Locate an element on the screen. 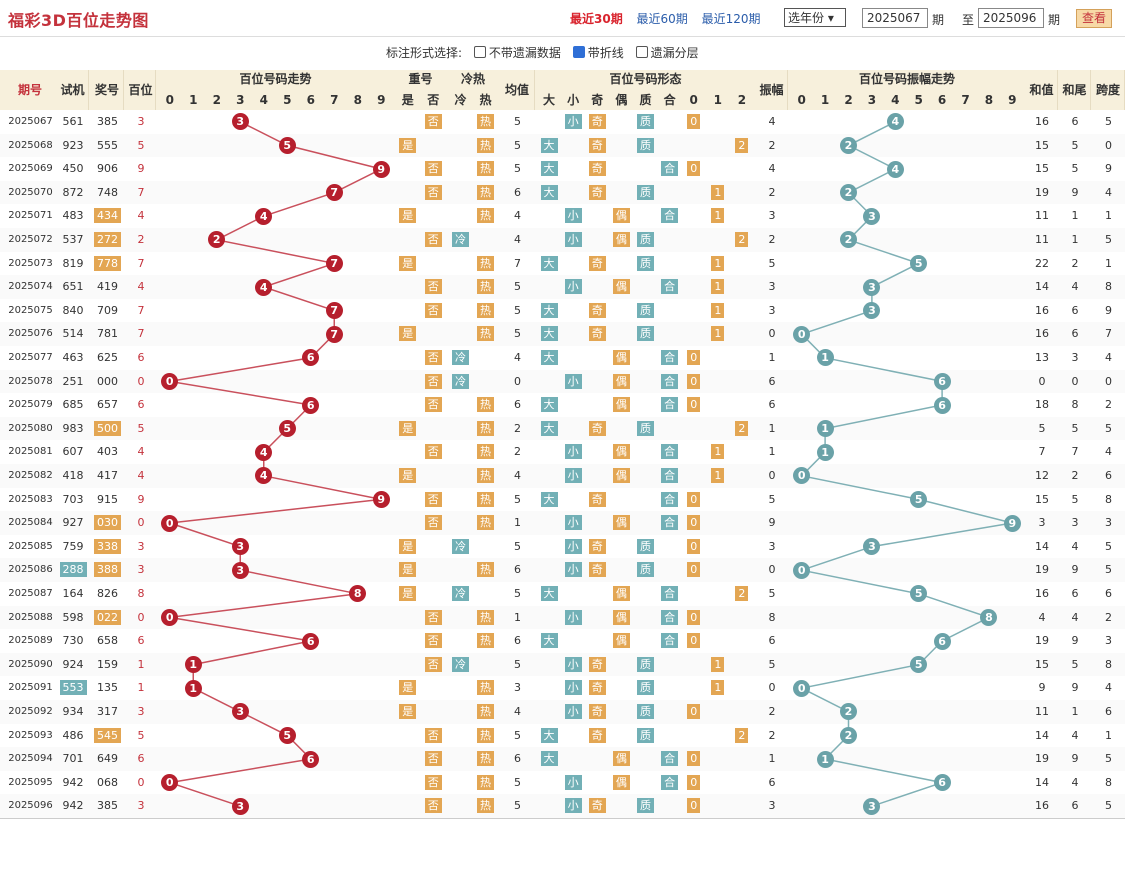 The image size is (1125, 870). prize-cell: 000 is located at coordinates (107, 381).